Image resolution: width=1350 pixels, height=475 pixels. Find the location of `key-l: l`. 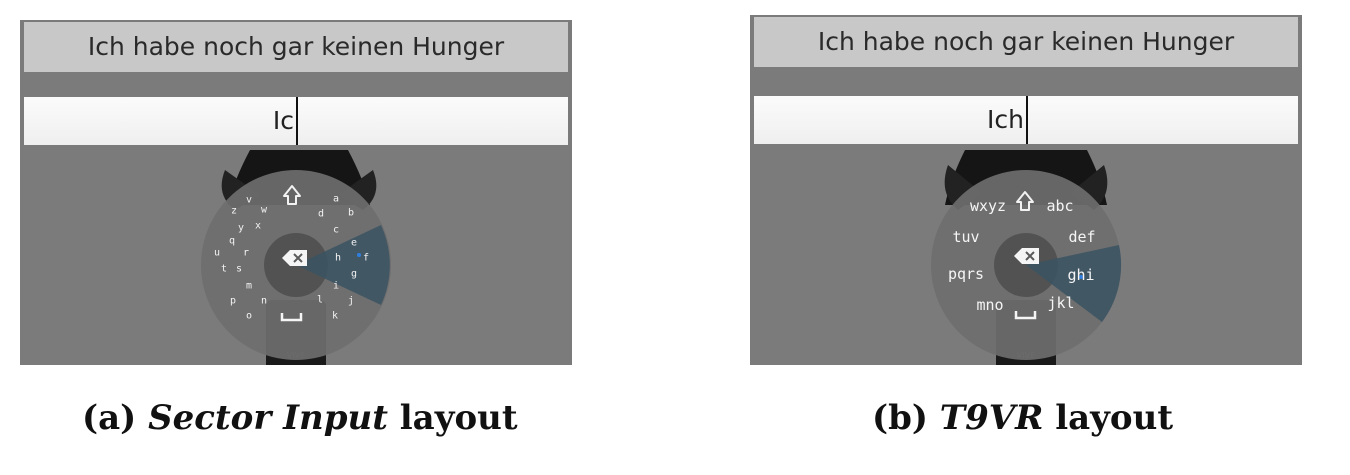

key-l: l is located at coordinates (320, 300).